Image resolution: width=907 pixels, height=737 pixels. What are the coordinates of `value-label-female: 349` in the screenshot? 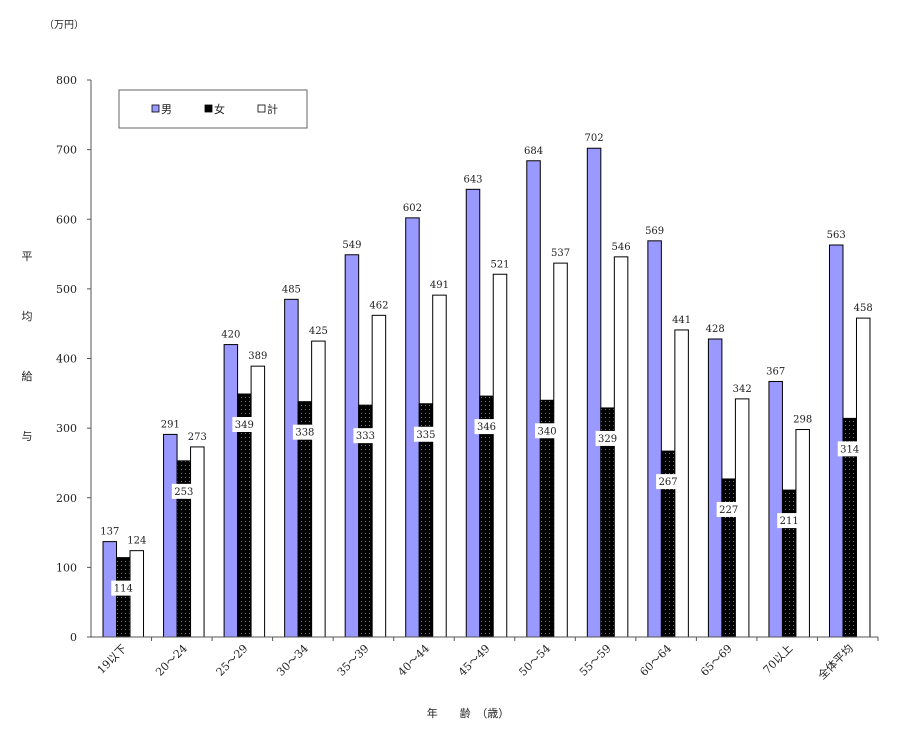 It's located at (244, 425).